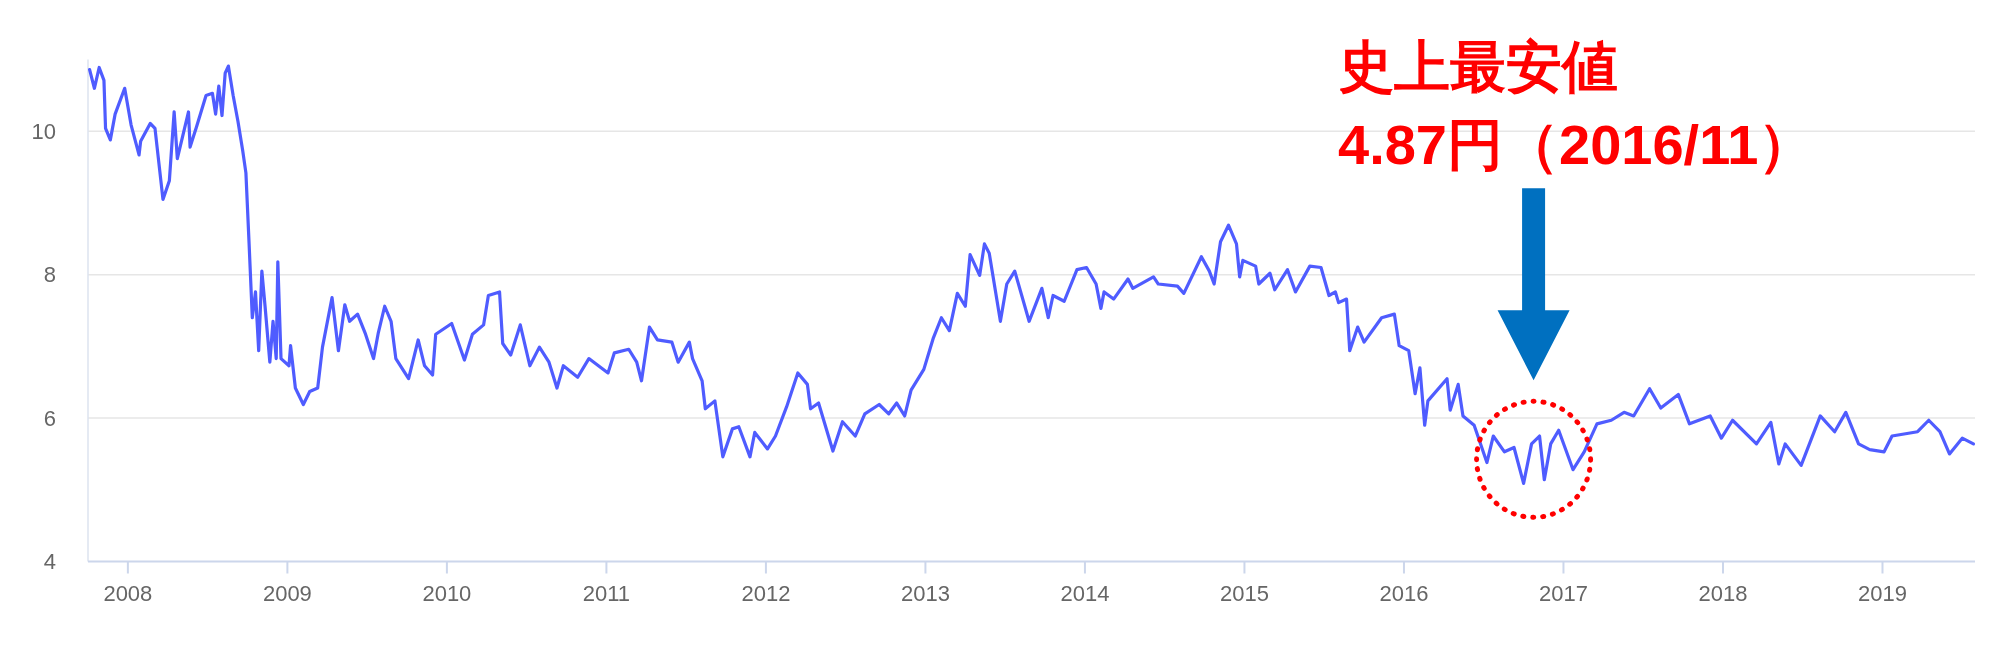 This screenshot has width=1999, height=650. What do you see at coordinates (49, 418) in the screenshot?
I see `y-tick-label: 6` at bounding box center [49, 418].